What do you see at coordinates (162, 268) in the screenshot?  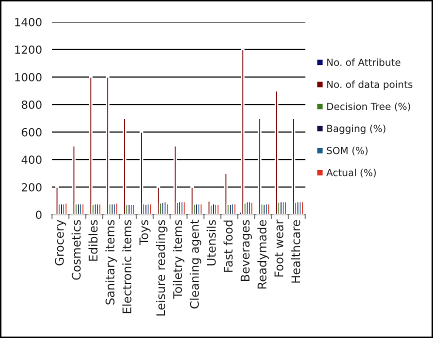 I see `x-tick-label: Leisure readings` at bounding box center [162, 268].